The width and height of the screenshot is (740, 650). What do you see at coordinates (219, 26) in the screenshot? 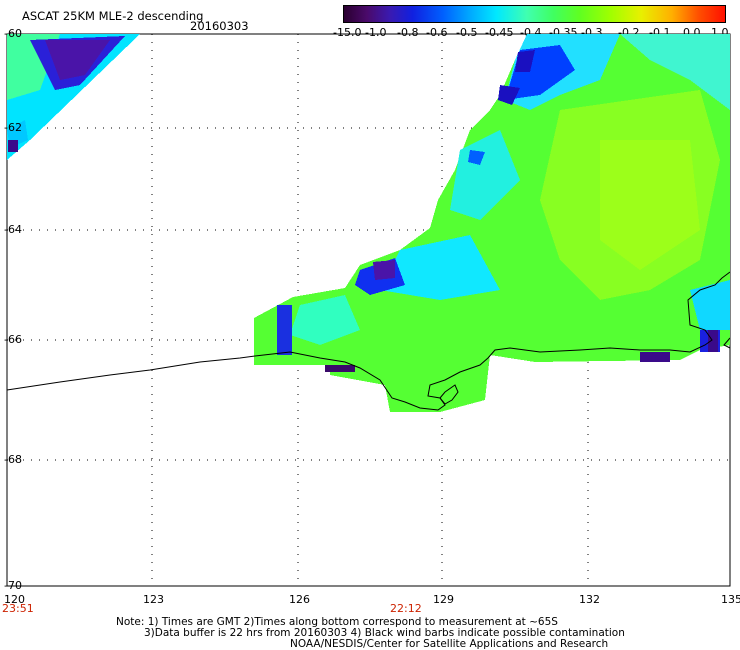
I see `map-date: 20160303` at bounding box center [219, 26].